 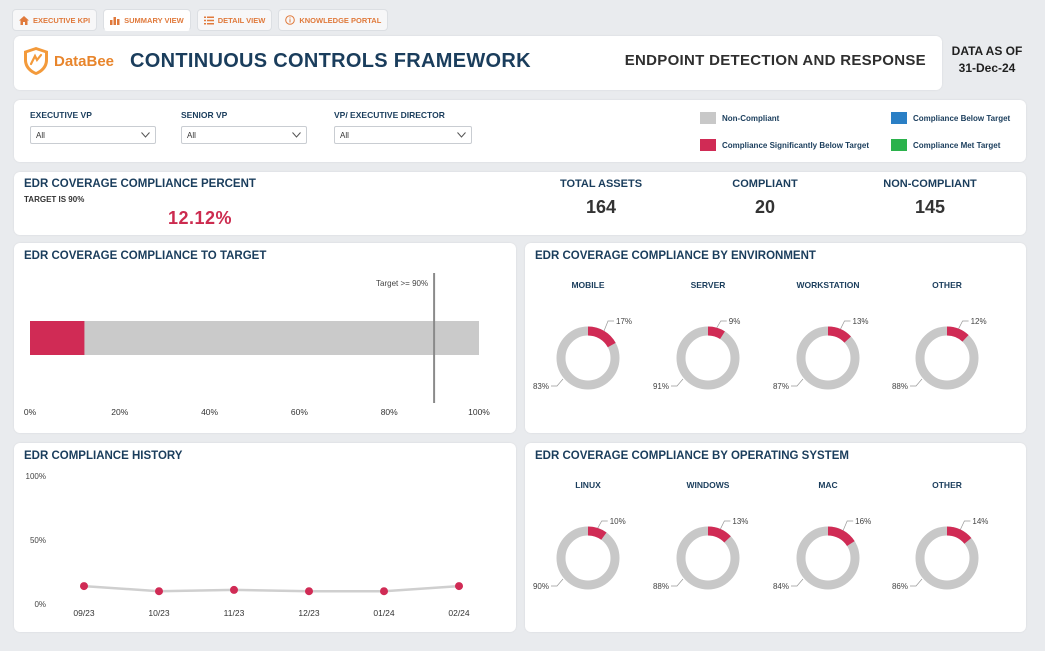 I want to click on tab-label: SUMMARY VIEW, so click(x=154, y=20).